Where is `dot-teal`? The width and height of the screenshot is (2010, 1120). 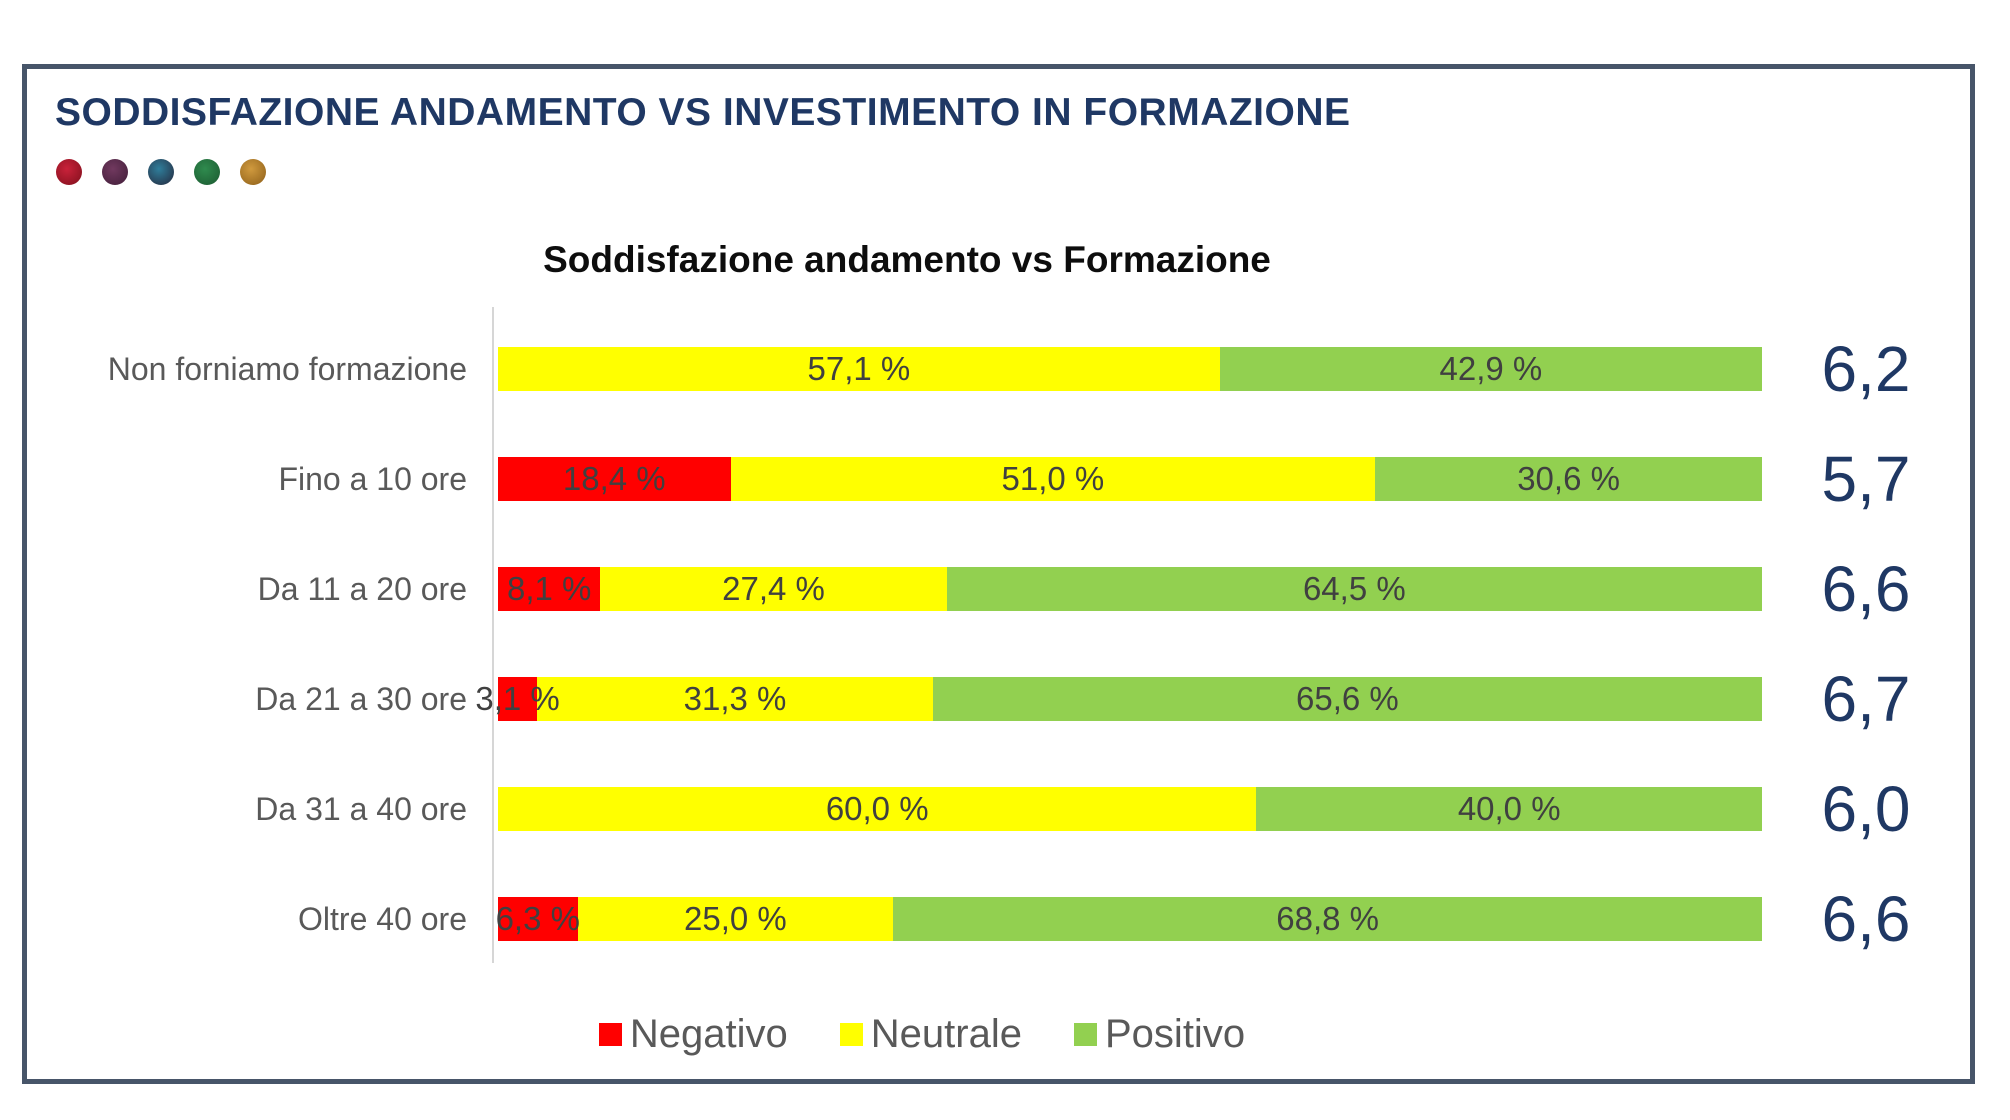 dot-teal is located at coordinates (161, 172).